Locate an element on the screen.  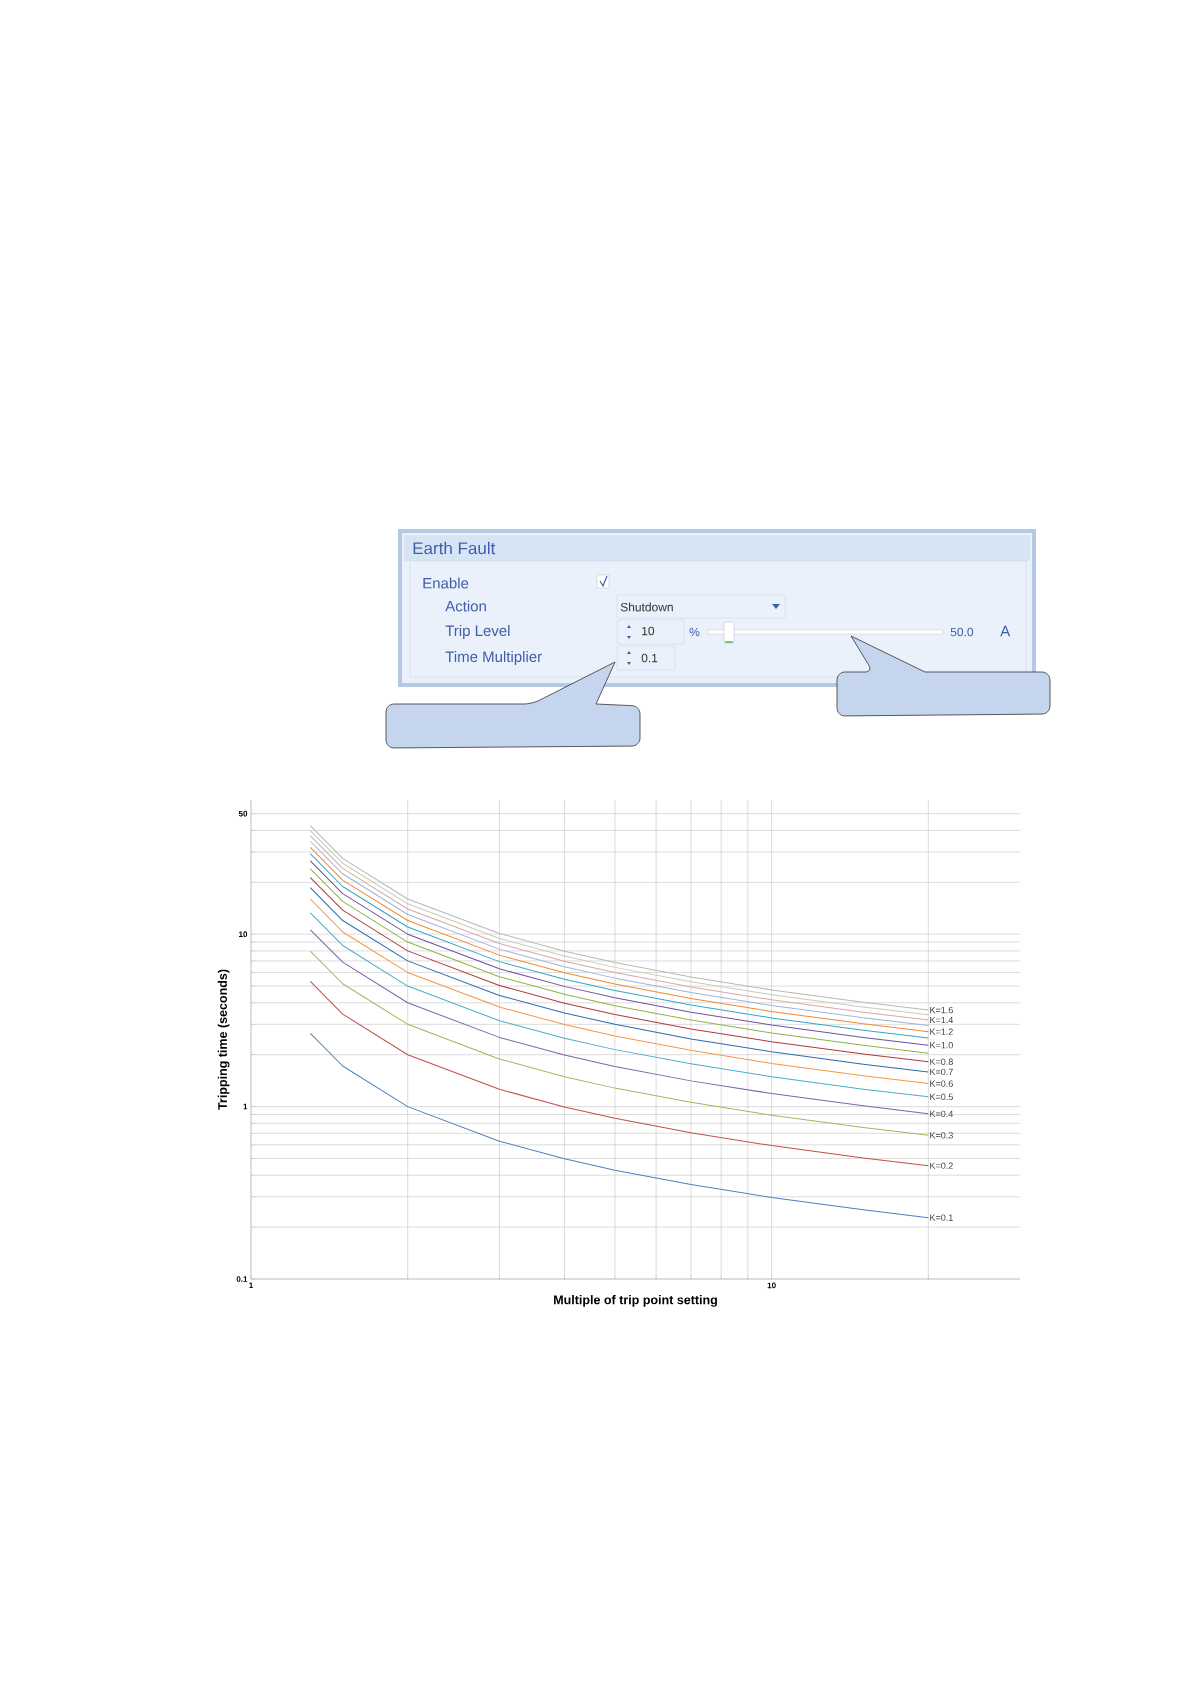
y-axis-title: Tripping time (seconds) is located at coordinates (223, 1039).